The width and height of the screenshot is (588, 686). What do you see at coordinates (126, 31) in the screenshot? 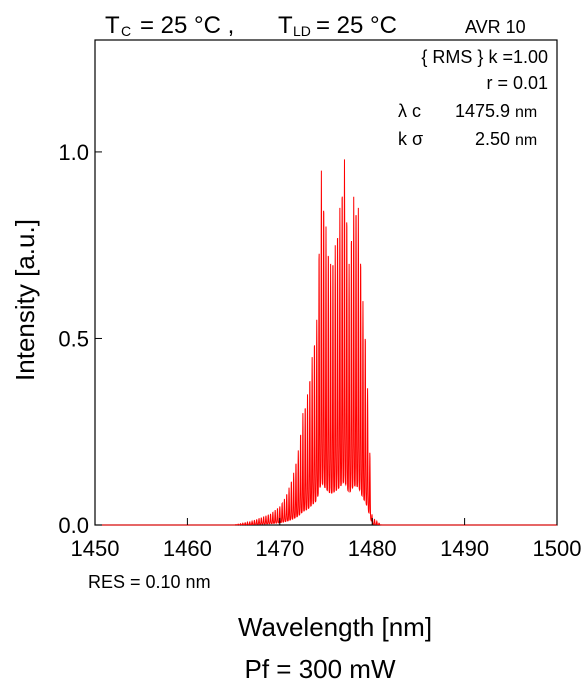
I see `tc-subscript: C` at bounding box center [126, 31].